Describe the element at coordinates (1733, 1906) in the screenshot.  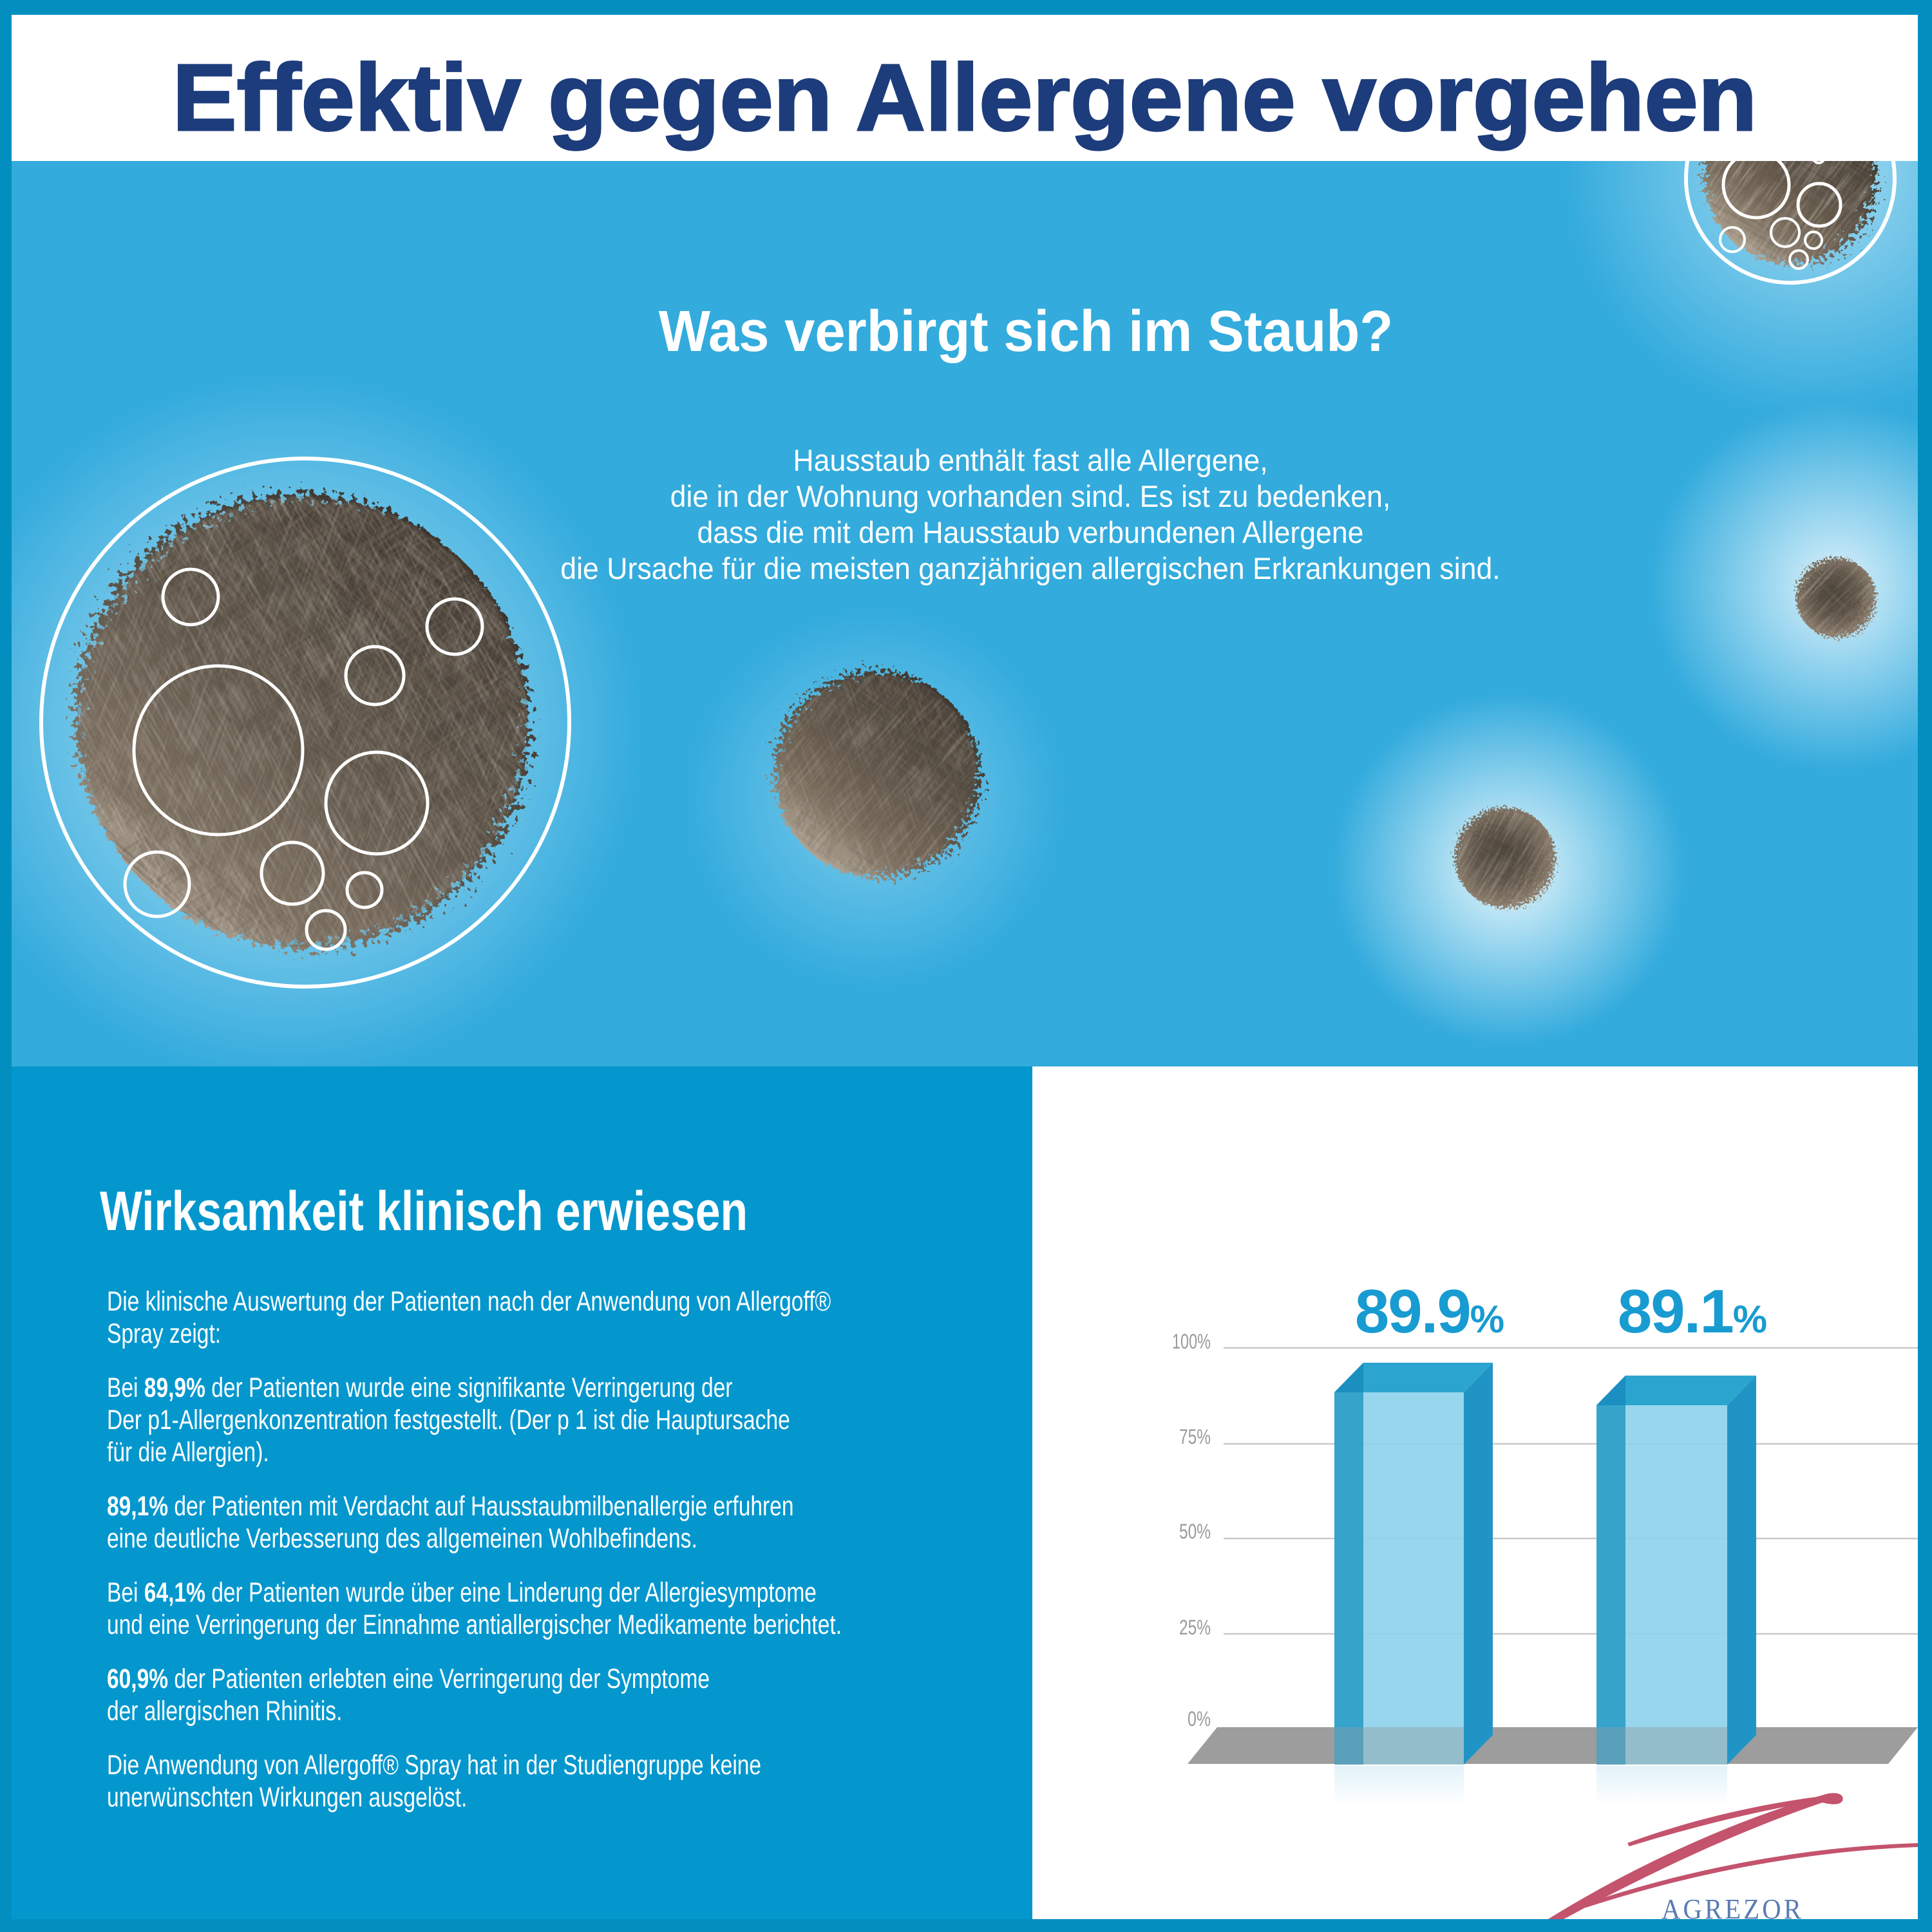
I see `svg-text: AGREZOR` at that location.